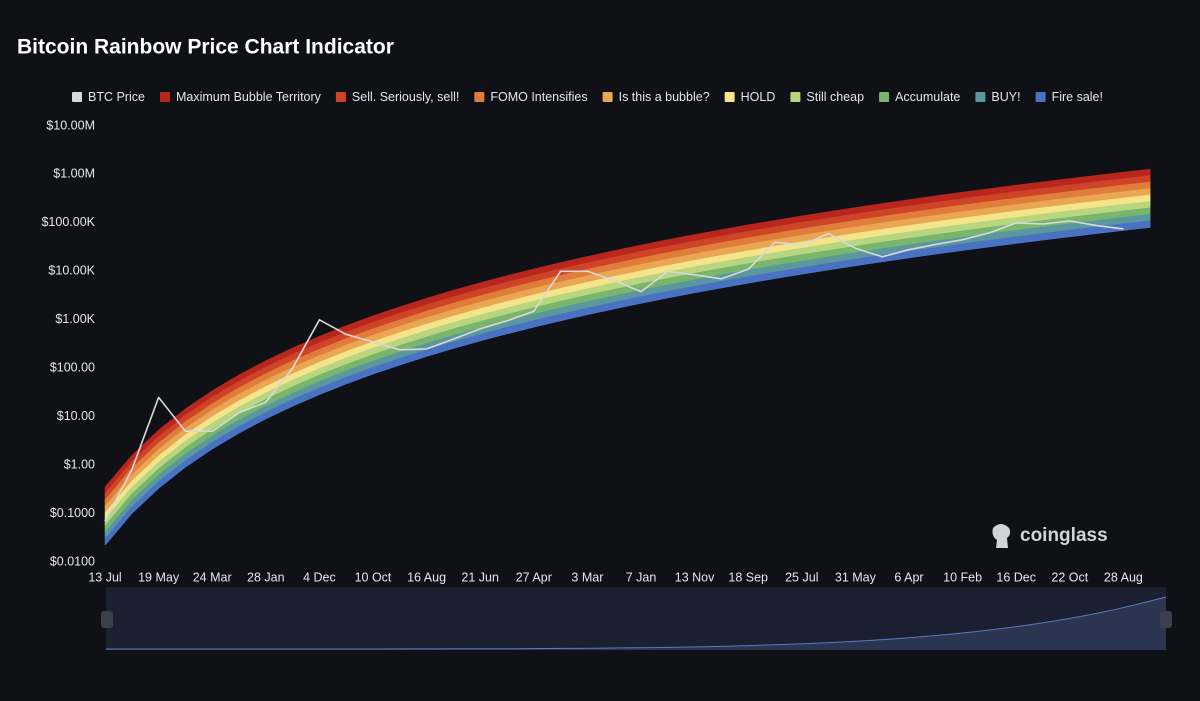 Image resolution: width=1200 pixels, height=701 pixels. I want to click on legend-label: BTC Price, so click(116, 97).